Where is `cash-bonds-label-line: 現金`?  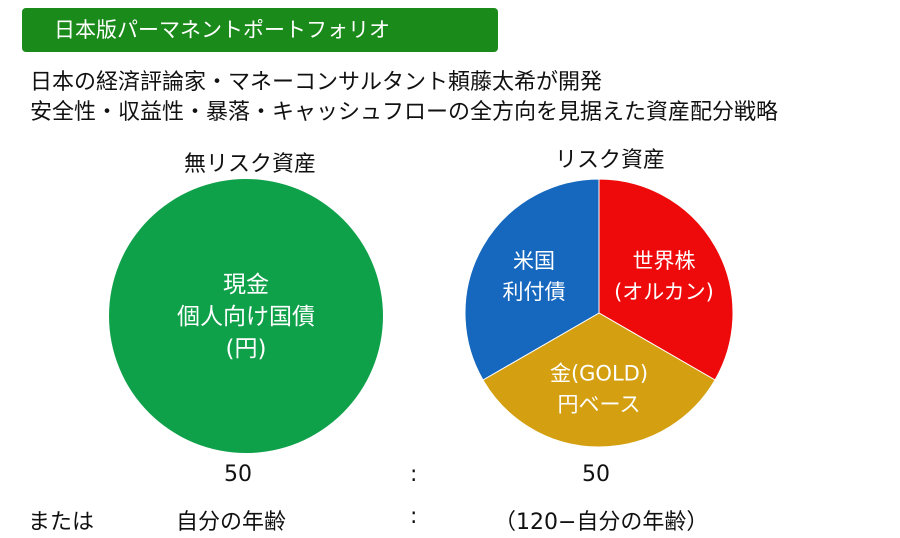
cash-bonds-label-line: 現金 is located at coordinates (246, 285).